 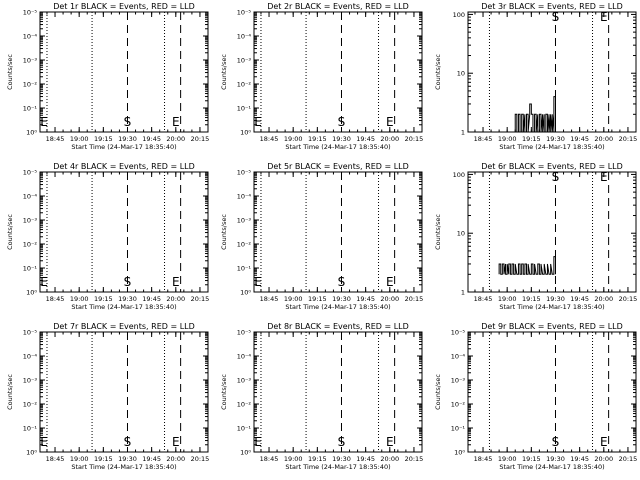 I want to click on y-tick-label: 10, so click(x=461, y=74).